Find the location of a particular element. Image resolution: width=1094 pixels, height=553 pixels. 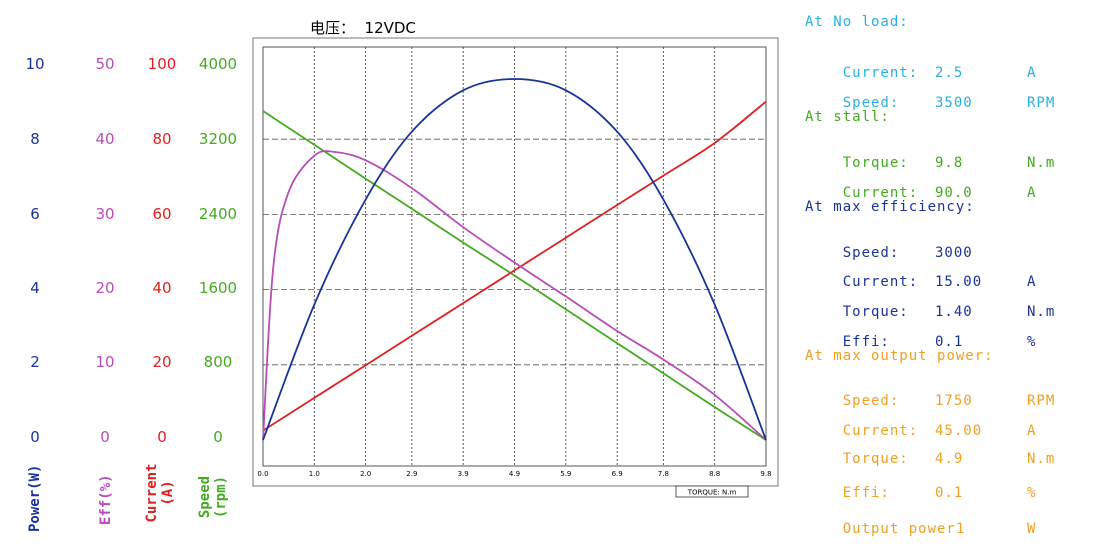

row-value: 15.00 is located at coordinates (959, 282).